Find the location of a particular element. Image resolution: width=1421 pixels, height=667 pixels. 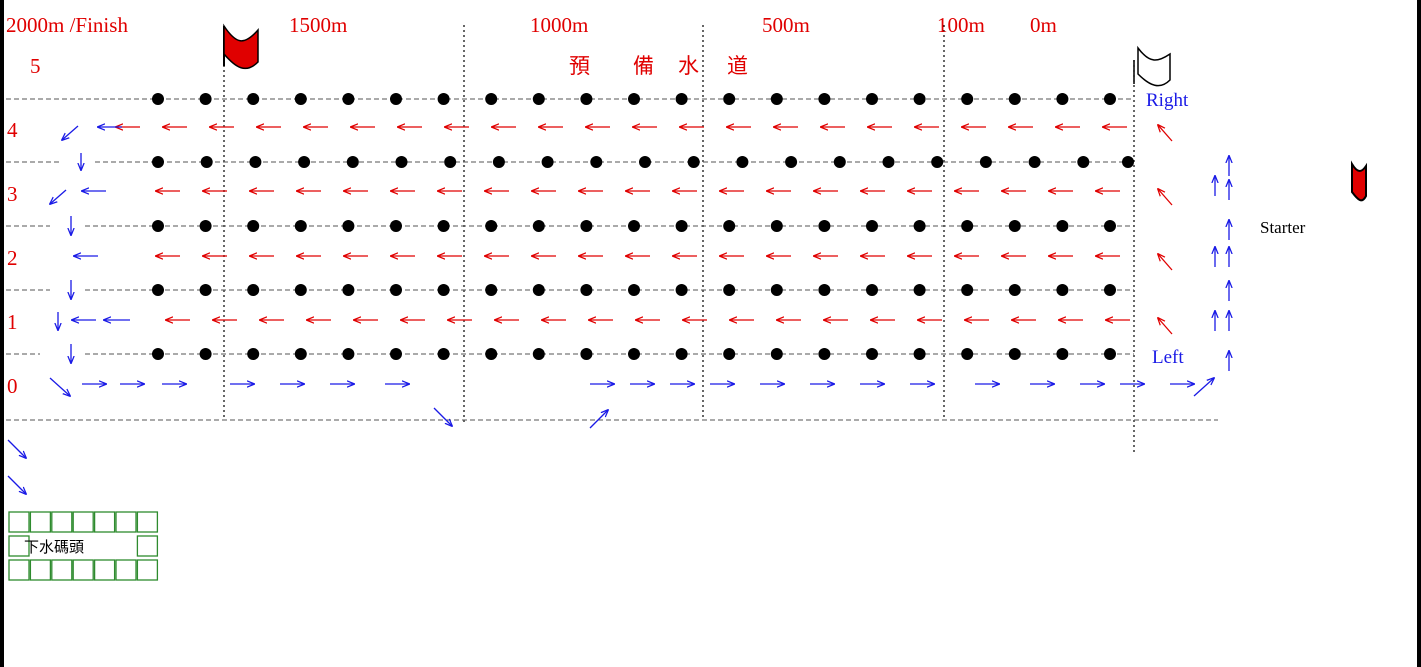

starter-label: Starter is located at coordinates (1283, 227).